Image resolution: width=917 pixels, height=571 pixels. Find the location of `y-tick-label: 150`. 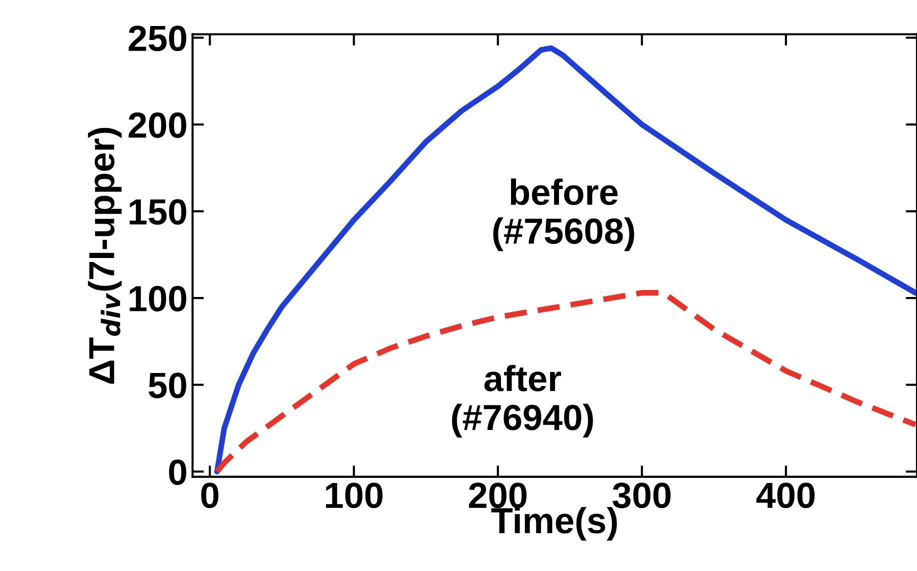

y-tick-label: 150 is located at coordinates (158, 212).